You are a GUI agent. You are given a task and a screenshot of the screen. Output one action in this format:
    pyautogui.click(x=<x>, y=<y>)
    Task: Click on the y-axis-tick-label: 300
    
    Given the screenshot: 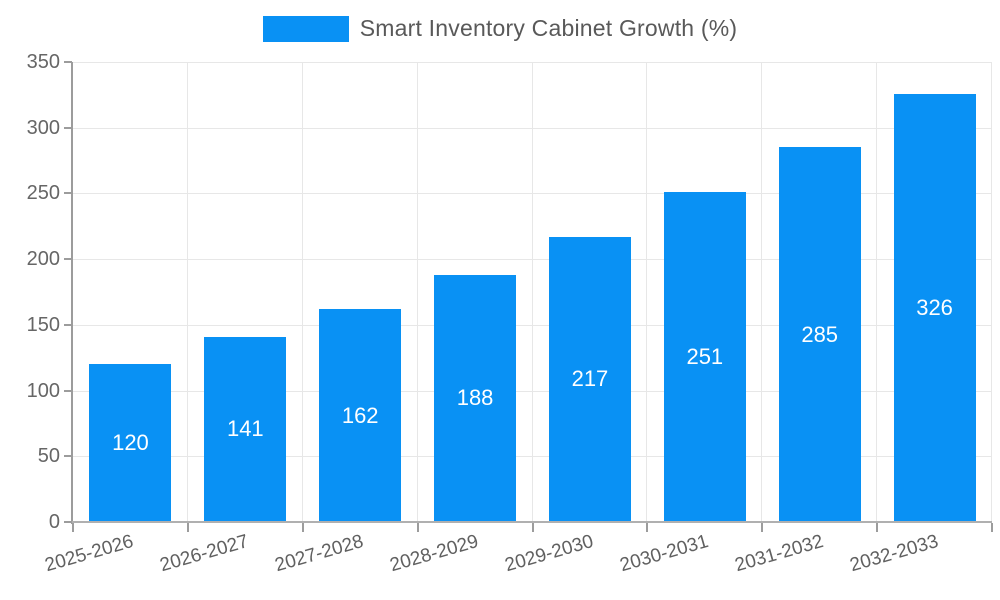 What is the action you would take?
    pyautogui.click(x=43, y=127)
    